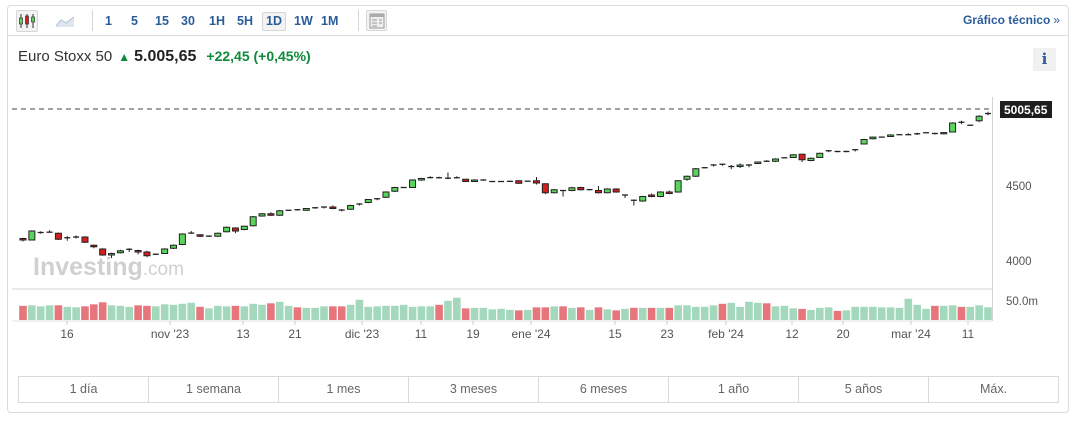 The width and height of the screenshot is (1077, 421). I want to click on technical-chart-link: Gráfico técnico», so click(1011, 20).